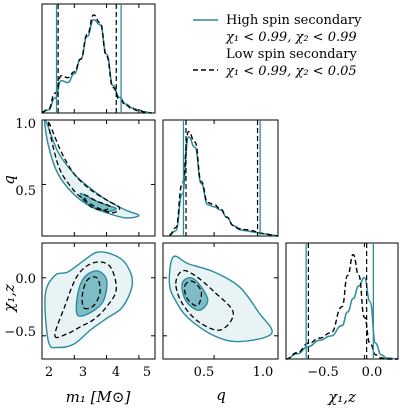 The image size is (400, 409). I want to click on joint-m1-chi-contour-low-spin-inner, so click(91, 293).